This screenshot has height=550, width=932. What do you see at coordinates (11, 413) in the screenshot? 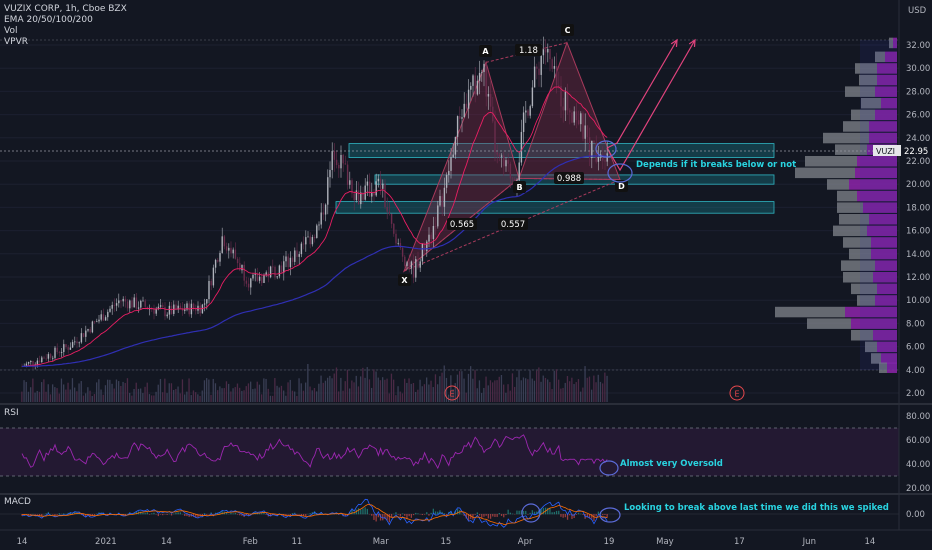
I see `rsi-label: RSI` at bounding box center [11, 413].